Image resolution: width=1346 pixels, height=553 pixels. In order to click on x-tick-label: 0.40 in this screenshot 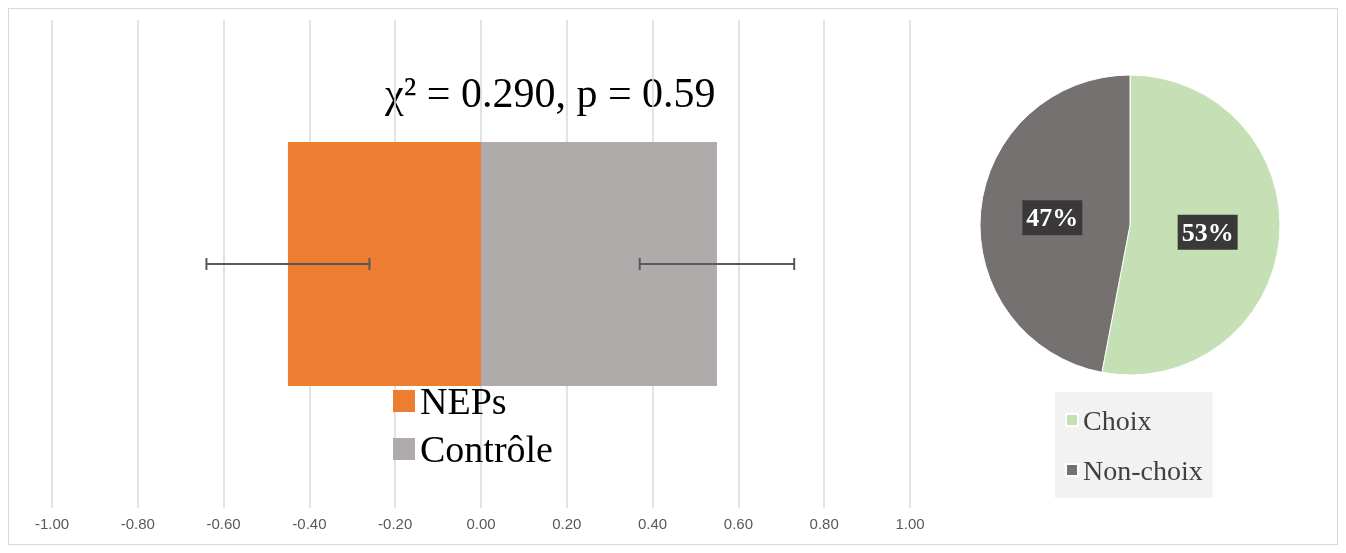, I will do `click(653, 523)`.